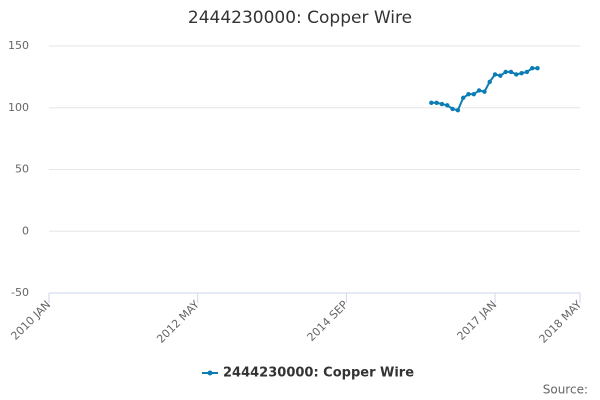  What do you see at coordinates (477, 320) in the screenshot?
I see `x-tick-label: 2017 JAN` at bounding box center [477, 320].